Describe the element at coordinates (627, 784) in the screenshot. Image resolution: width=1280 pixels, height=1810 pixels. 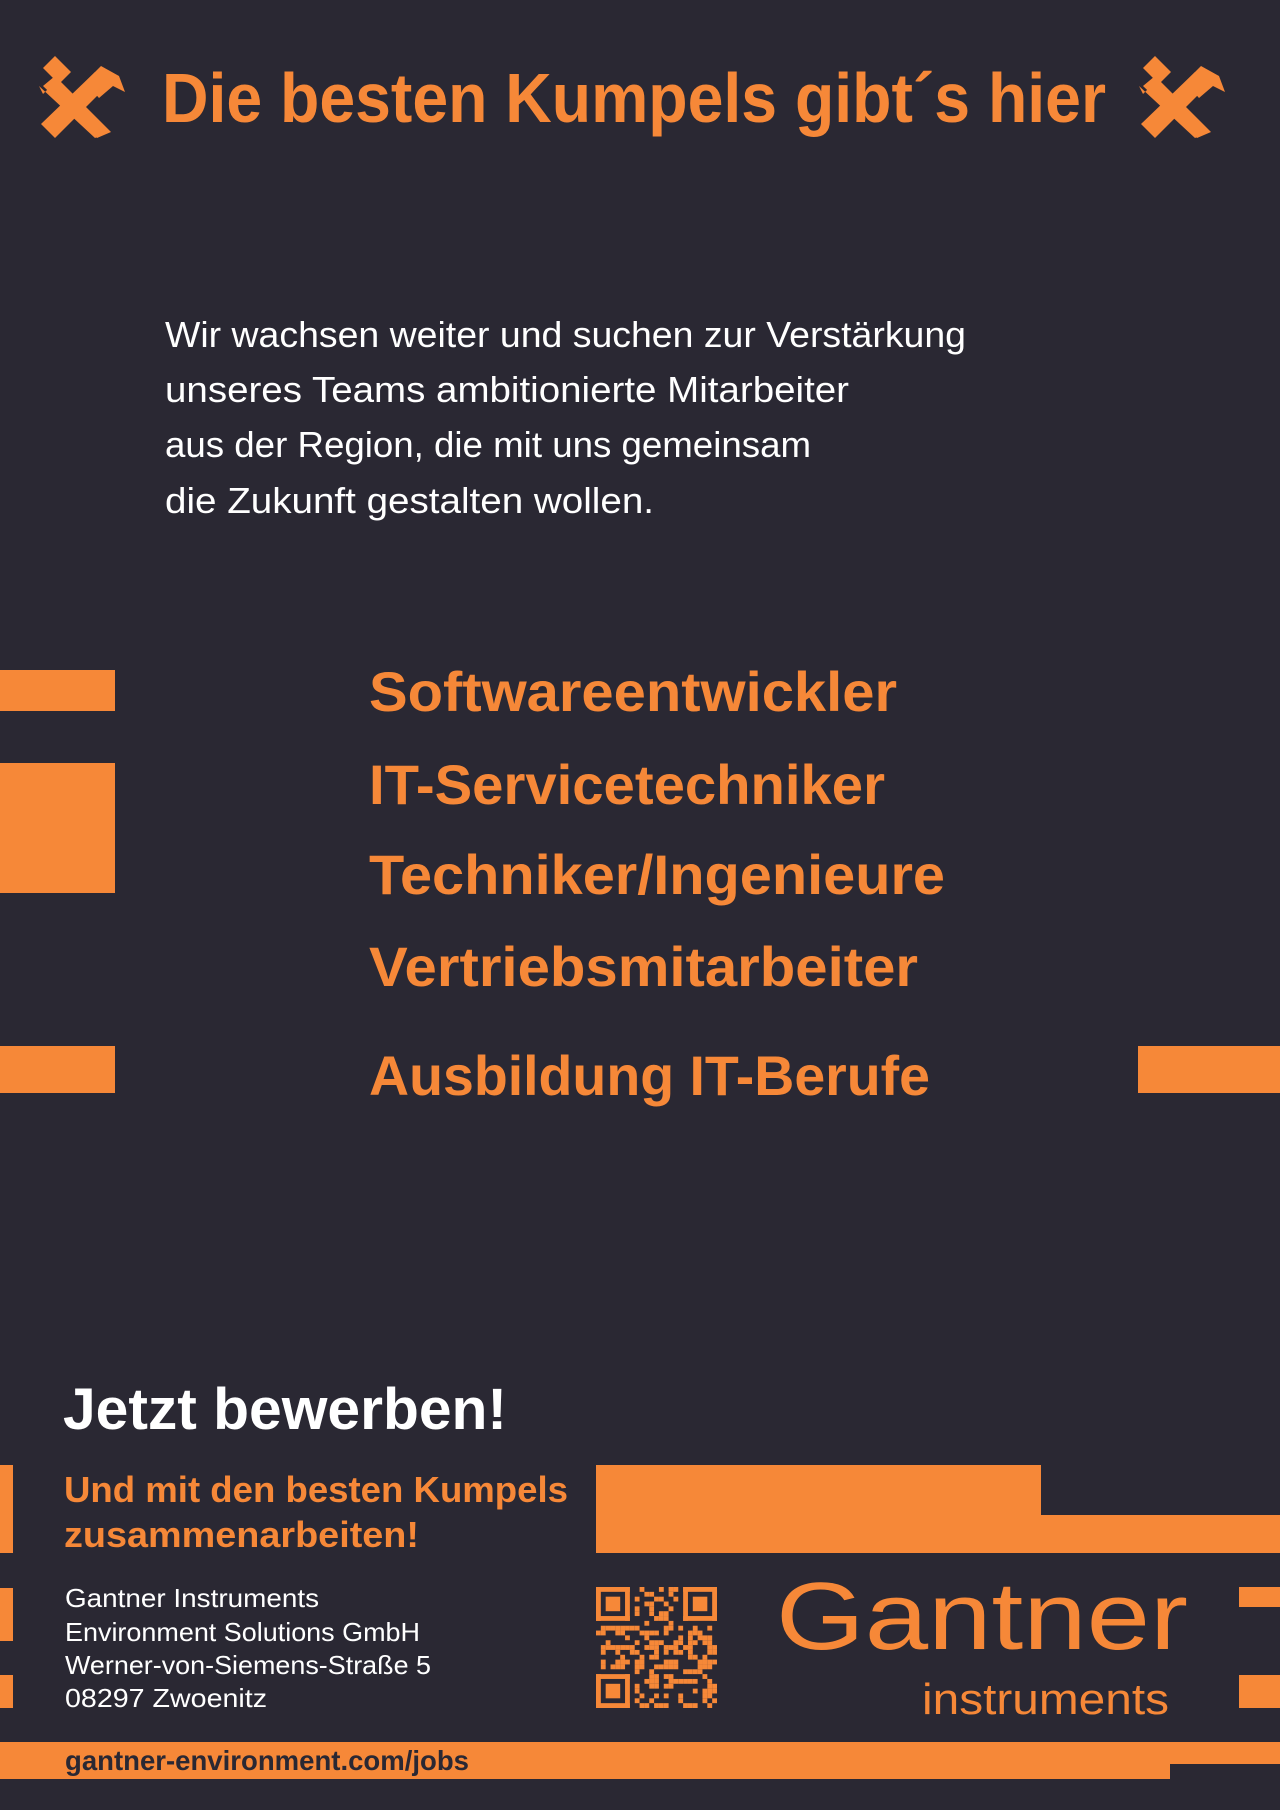
I see `job-item: IT-Servicetechniker` at that location.